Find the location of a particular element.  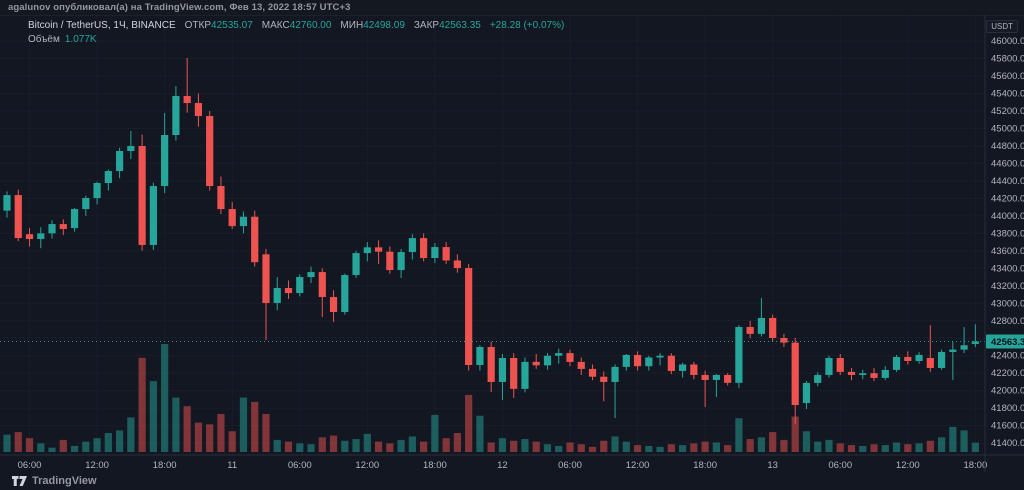

current-price-label-text: 42563.35 is located at coordinates (1007, 342).